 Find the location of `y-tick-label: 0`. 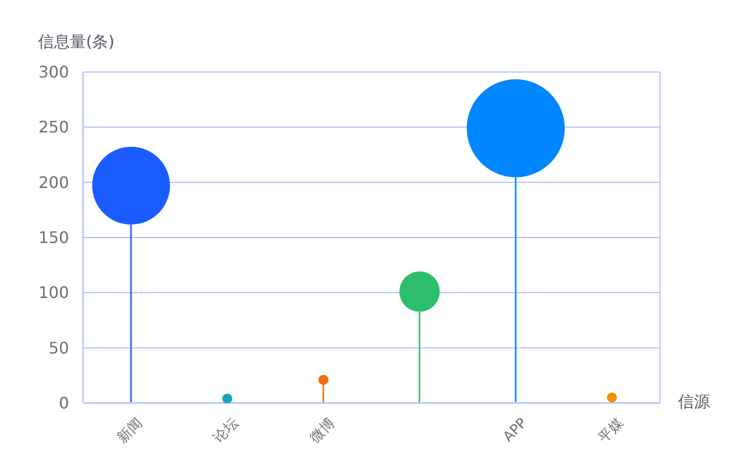

y-tick-label: 0 is located at coordinates (63, 403).